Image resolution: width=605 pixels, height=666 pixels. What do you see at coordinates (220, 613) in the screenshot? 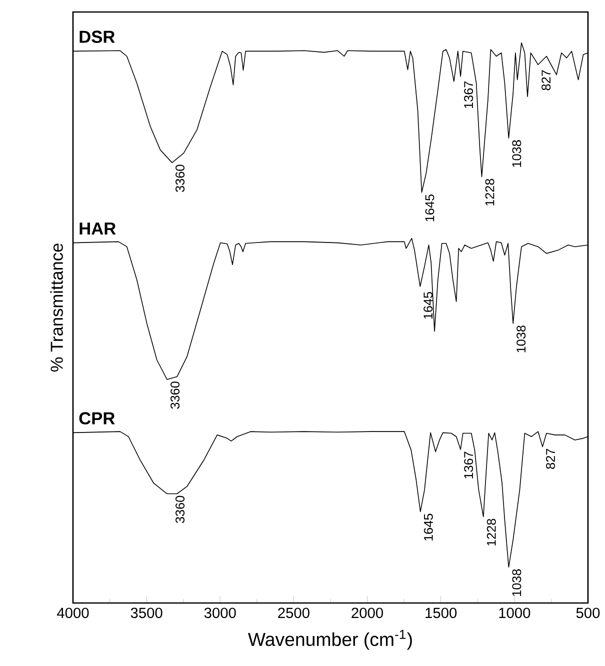
I see `x-tick-label: 3000` at bounding box center [220, 613].